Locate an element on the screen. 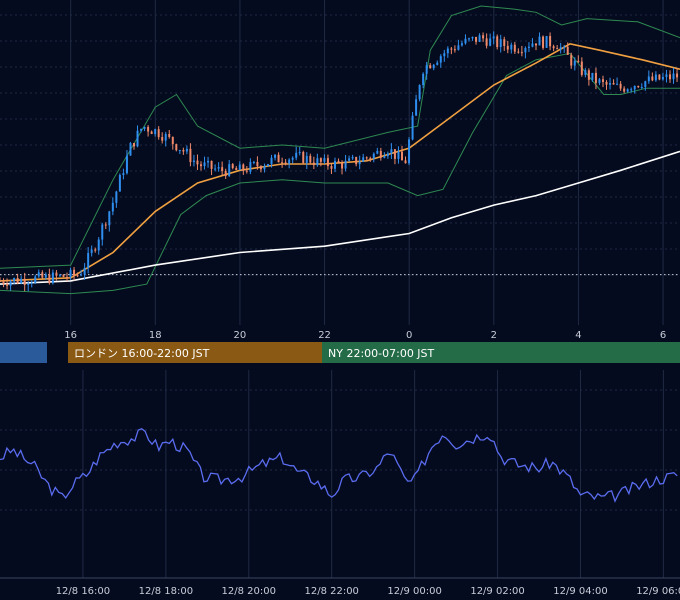 The width and height of the screenshot is (680, 600). oscillator-x-tick-label: 12/9 02:00 is located at coordinates (497, 591).